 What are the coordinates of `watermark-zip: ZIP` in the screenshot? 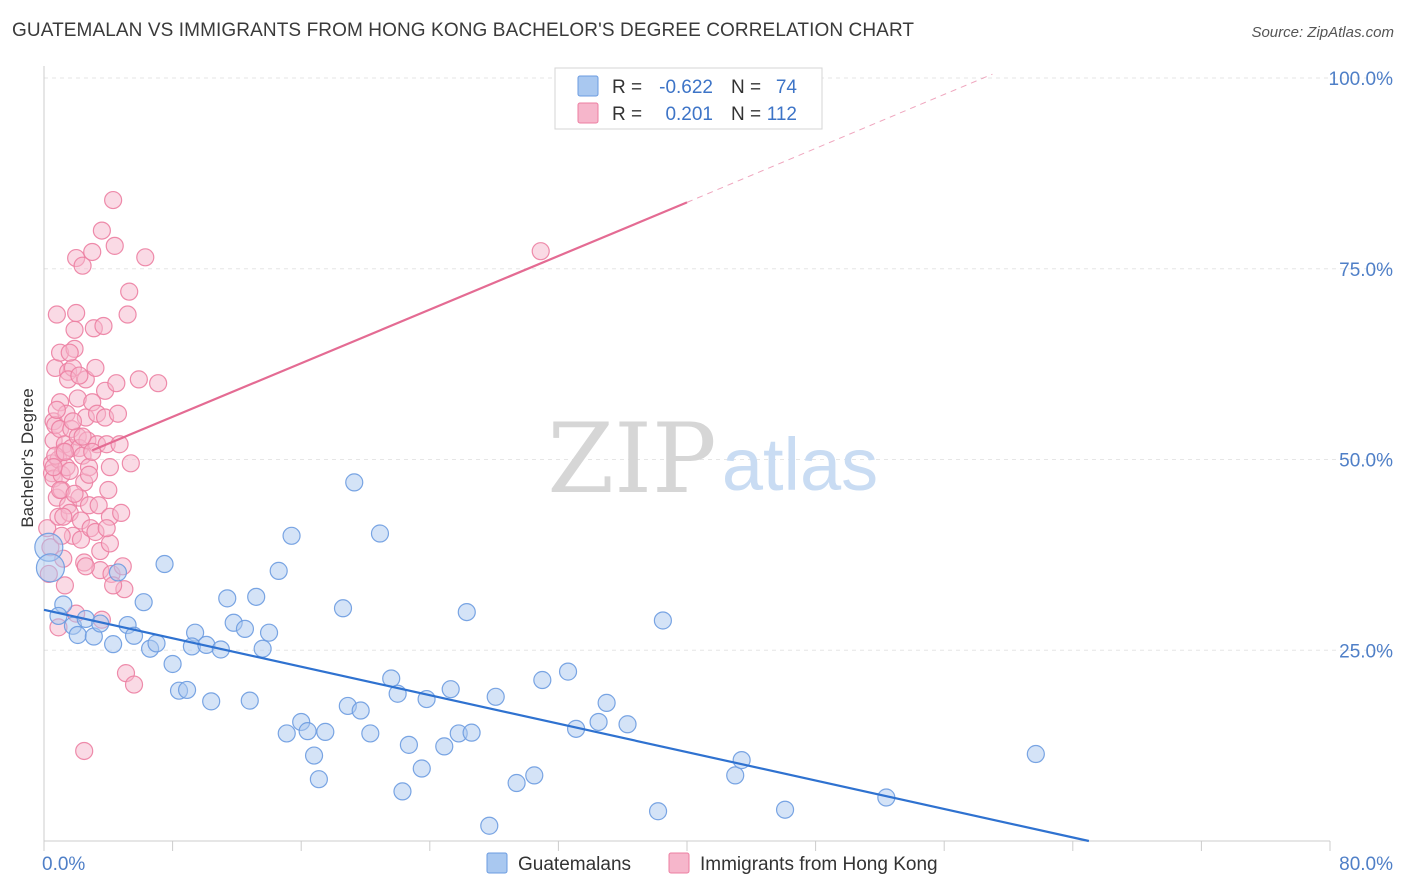 It's located at (631, 459).